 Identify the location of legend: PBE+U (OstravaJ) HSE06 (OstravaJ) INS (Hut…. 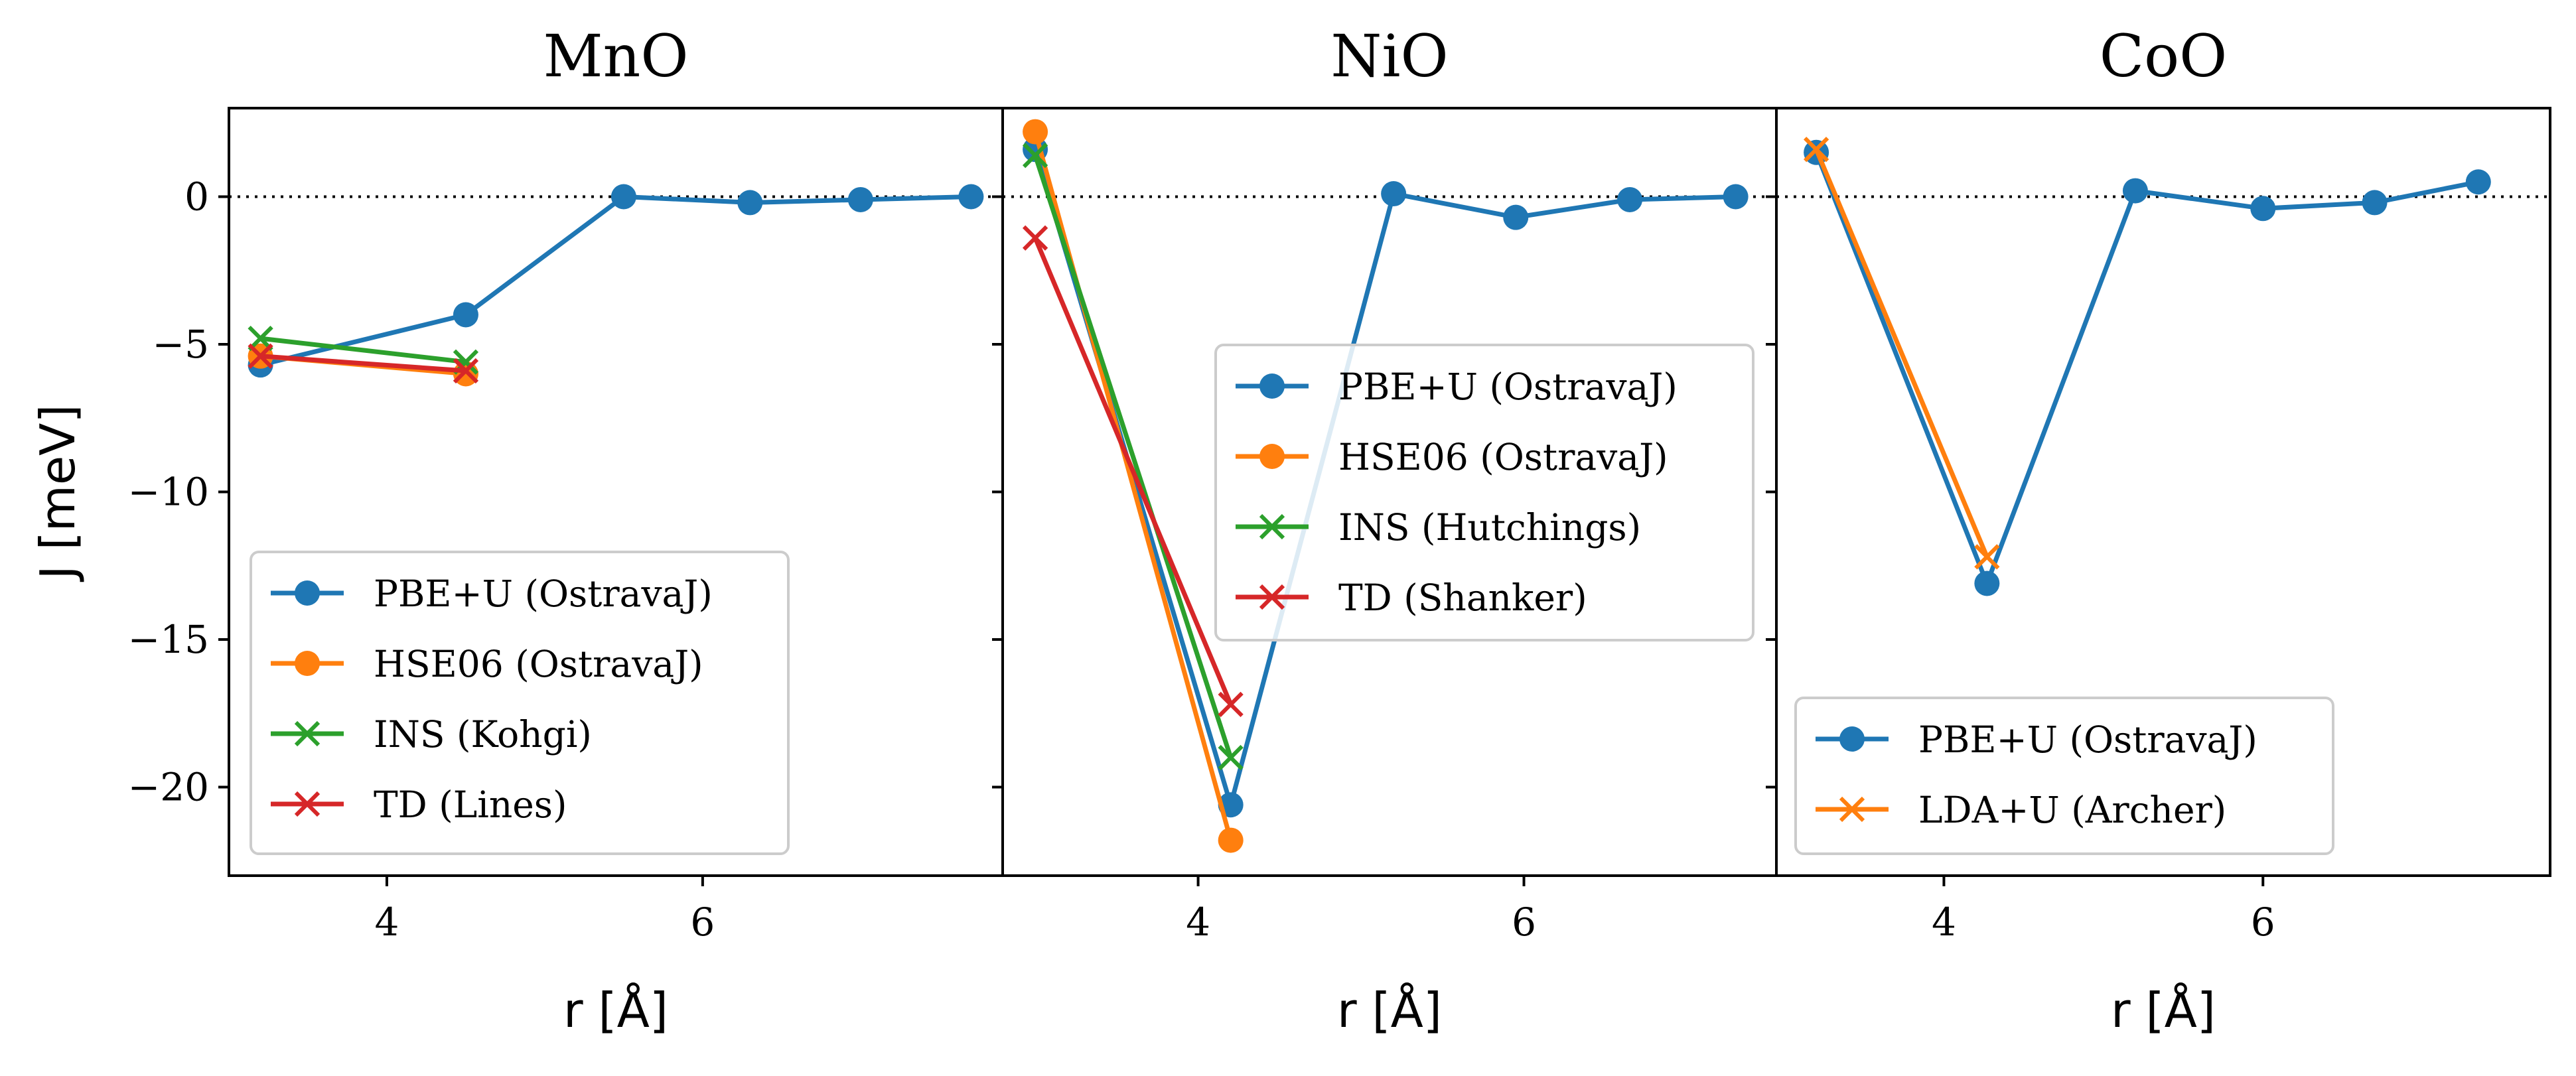
(1484, 492).